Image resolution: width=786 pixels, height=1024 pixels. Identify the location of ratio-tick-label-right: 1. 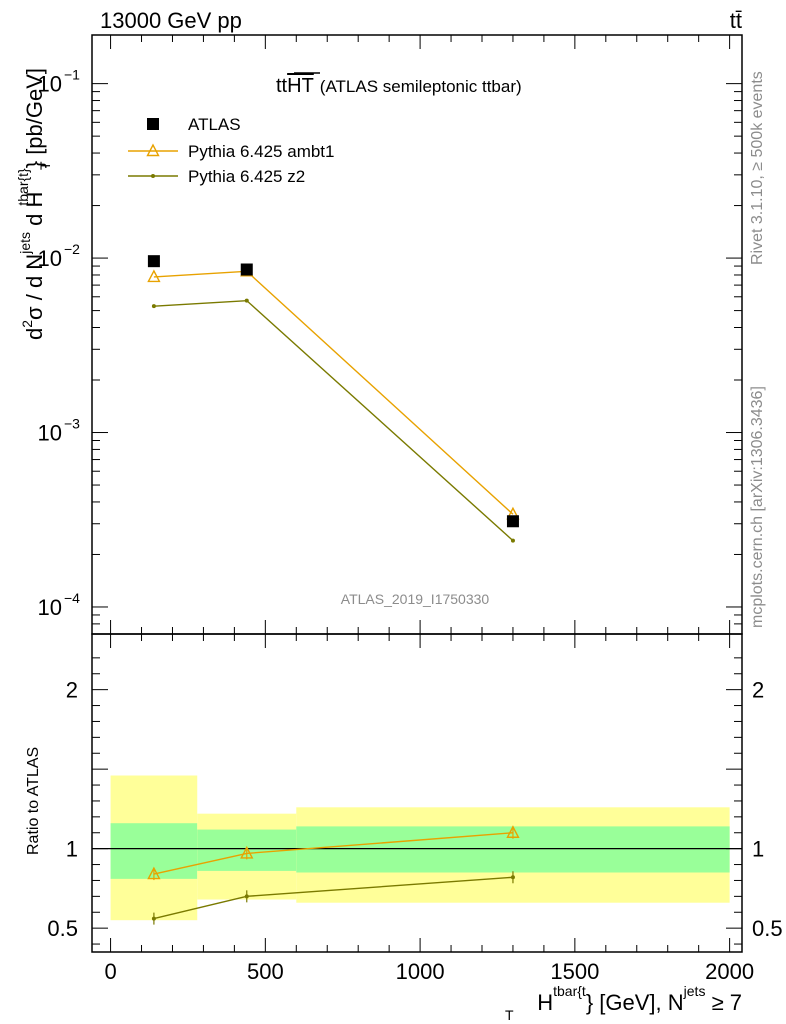
(758, 849).